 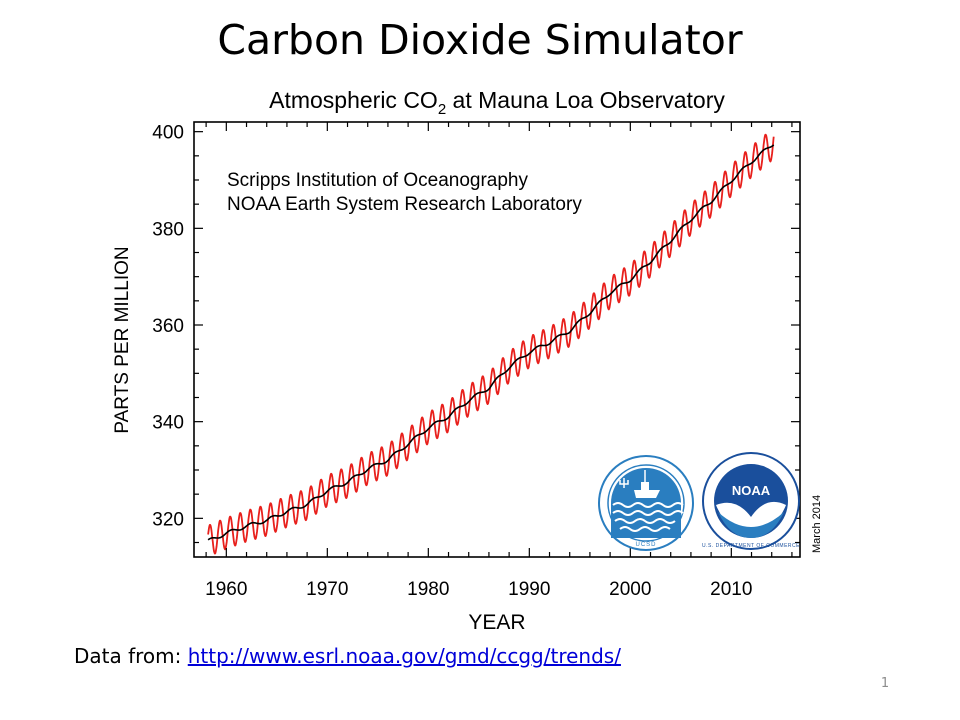 I want to click on scripps-ucsd-logo: UCSD, so click(x=646, y=503).